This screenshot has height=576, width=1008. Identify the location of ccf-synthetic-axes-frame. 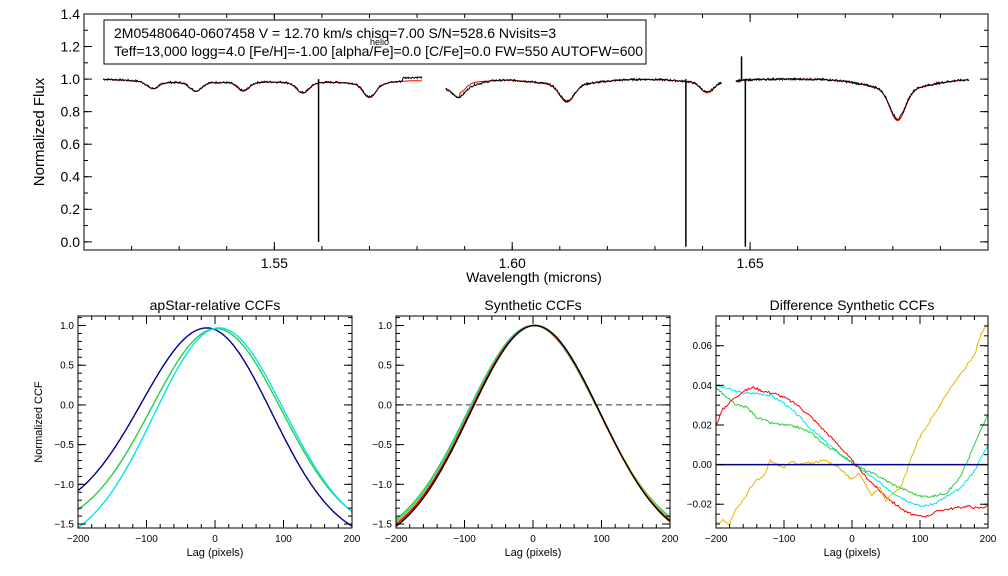
(533, 422).